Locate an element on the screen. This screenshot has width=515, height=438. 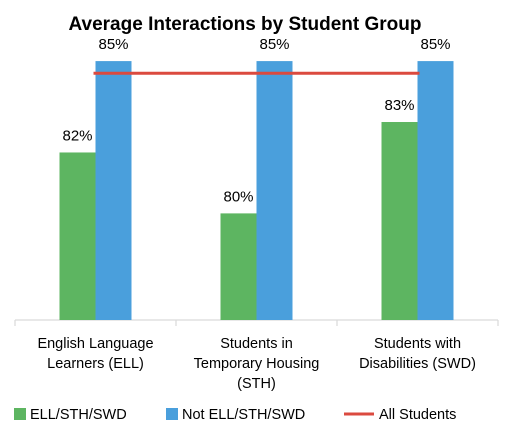
category-label: Students in is located at coordinates (256, 344).